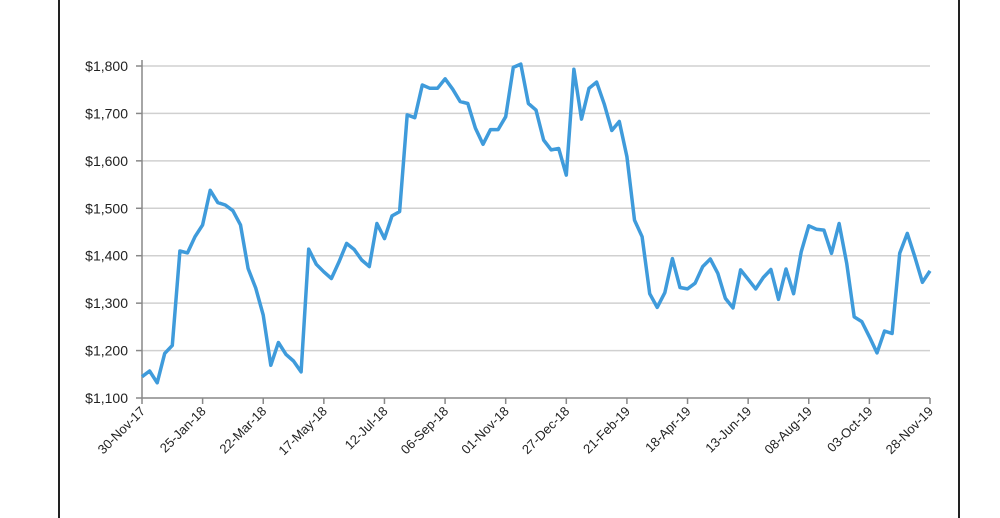 The image size is (1000, 518). Describe the element at coordinates (366, 428) in the screenshot. I see `x-tick-label: 12-Jul-18` at that location.